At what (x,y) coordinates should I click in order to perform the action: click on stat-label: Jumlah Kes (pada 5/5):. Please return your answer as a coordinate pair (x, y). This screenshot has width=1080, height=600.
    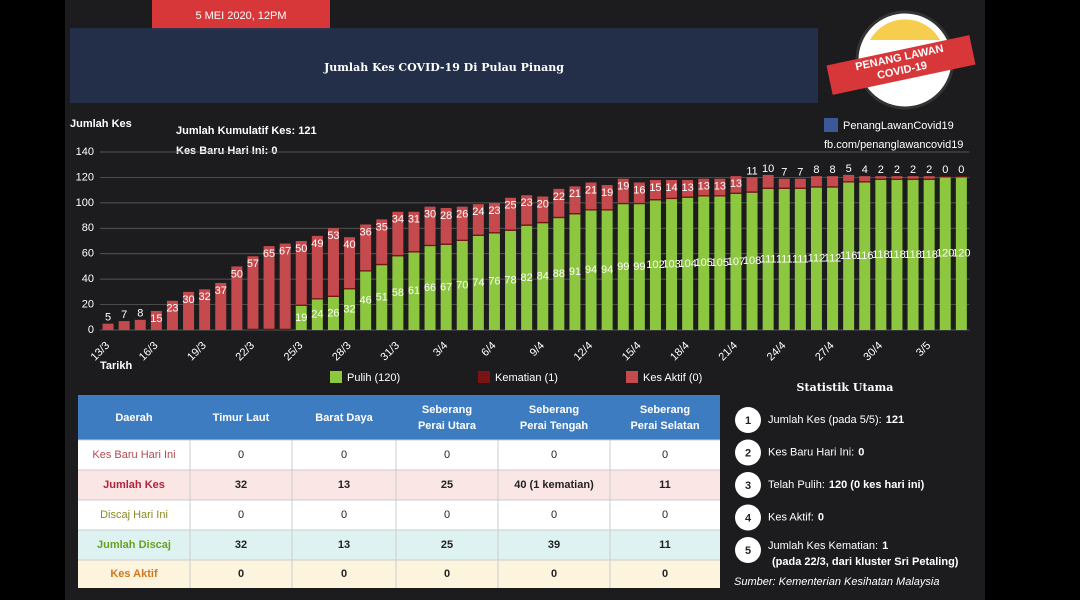
    Looking at the image, I should click on (825, 420).